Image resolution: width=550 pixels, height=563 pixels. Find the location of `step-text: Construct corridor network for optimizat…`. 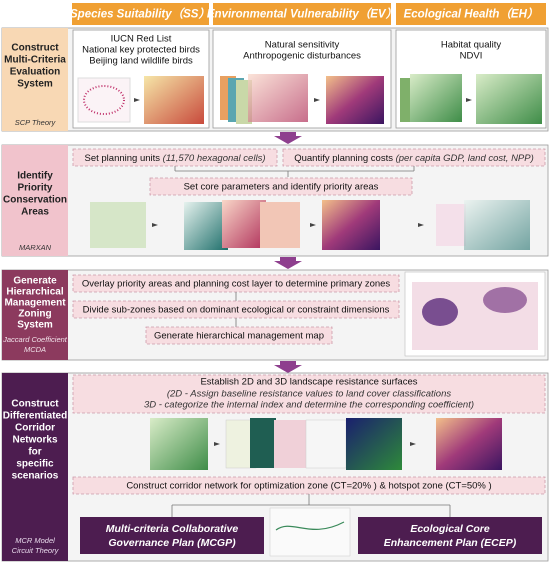

step-text: Construct corridor network for optimizat… is located at coordinates (308, 486).